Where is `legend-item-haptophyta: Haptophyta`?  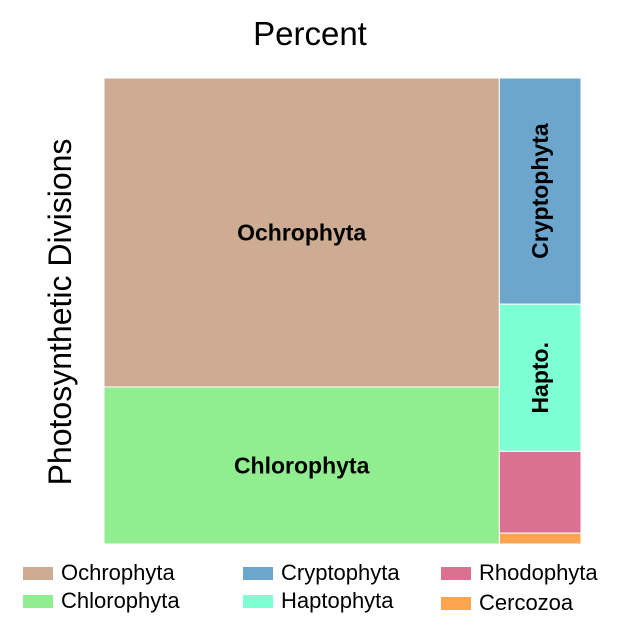 legend-item-haptophyta: Haptophyta is located at coordinates (318, 601).